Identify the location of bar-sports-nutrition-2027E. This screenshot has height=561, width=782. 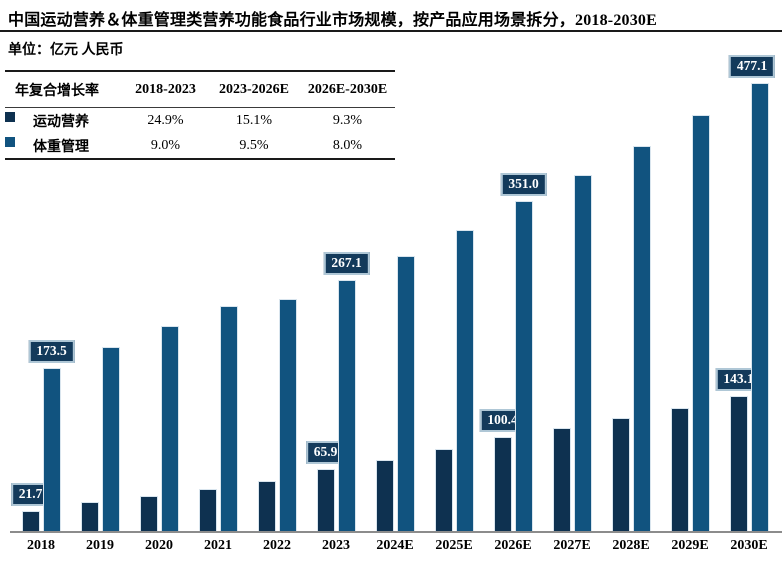
(561, 479).